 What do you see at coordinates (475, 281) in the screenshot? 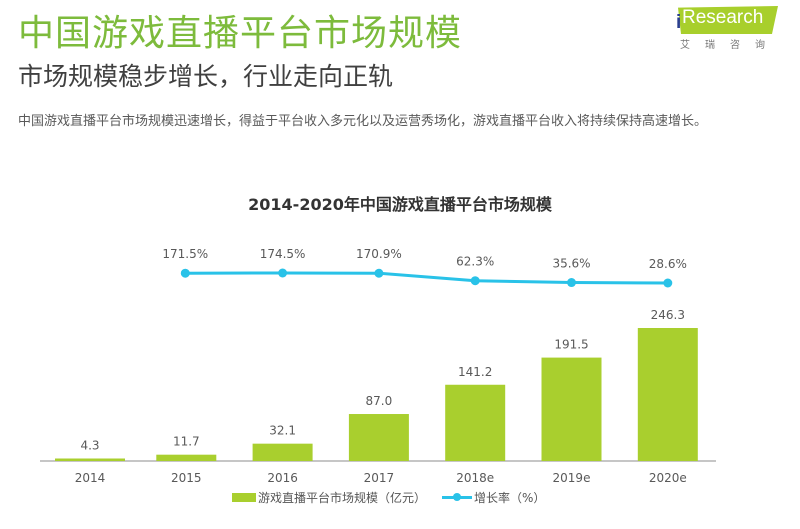
I see `growth-point-2018e` at bounding box center [475, 281].